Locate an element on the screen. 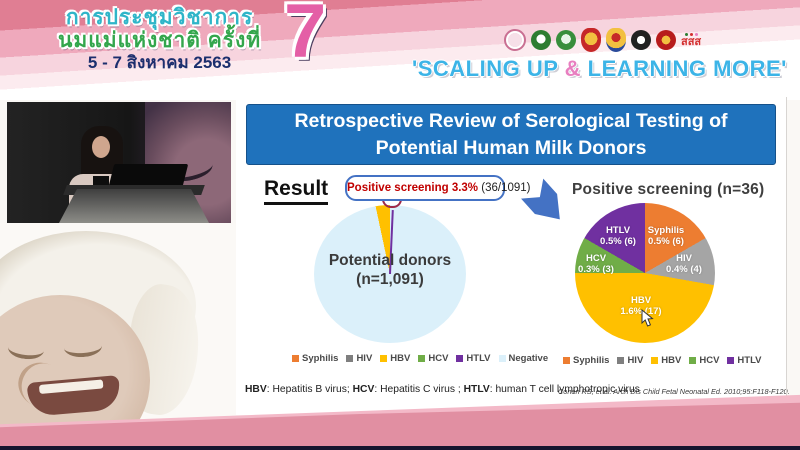  potential-donors-pie: Potential donors (n=1,091) is located at coordinates (390, 274).